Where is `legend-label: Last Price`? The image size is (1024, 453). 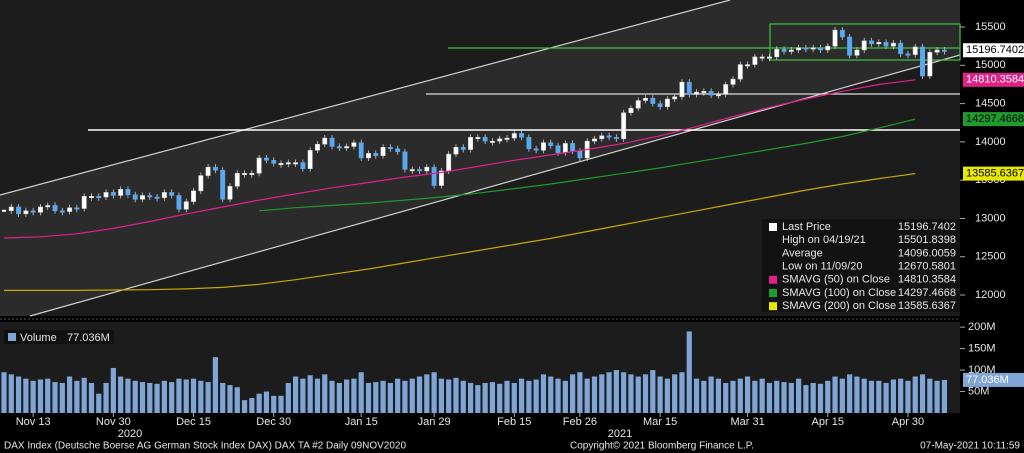 legend-label: Last Price is located at coordinates (806, 227).